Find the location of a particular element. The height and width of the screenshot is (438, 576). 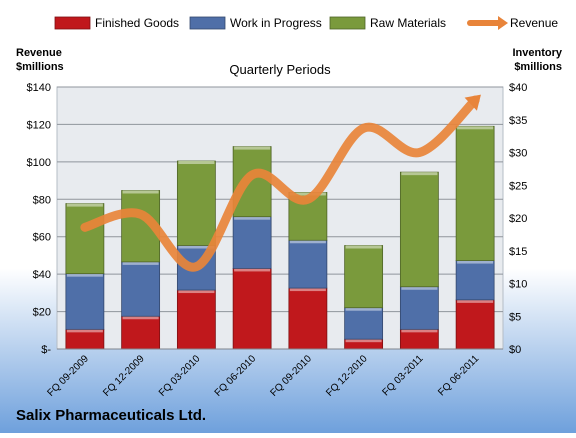

legend-swatch-raw-materials is located at coordinates (347, 23).